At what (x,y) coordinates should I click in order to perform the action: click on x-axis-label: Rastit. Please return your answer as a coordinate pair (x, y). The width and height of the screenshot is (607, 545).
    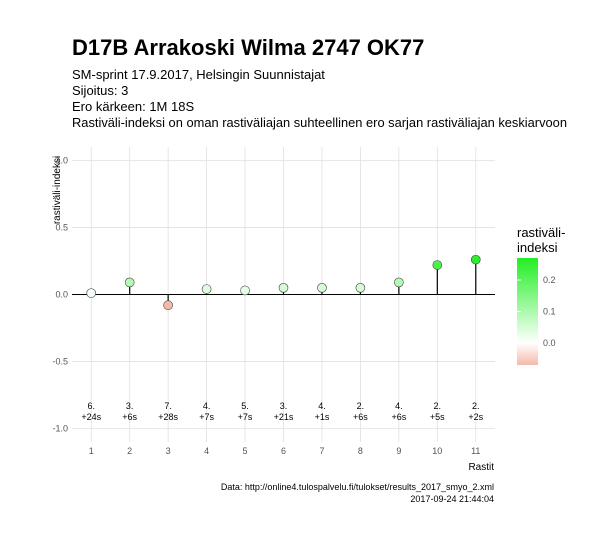
    Looking at the image, I should click on (481, 467).